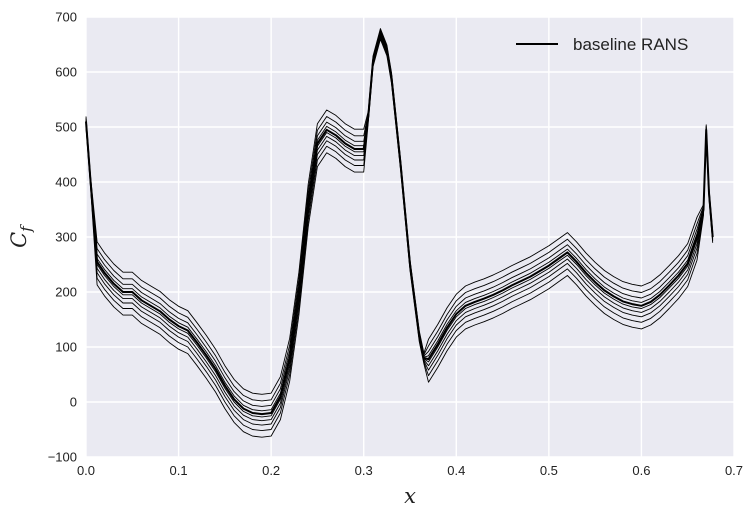  I want to click on y-tick-label: 300, so click(66, 237).